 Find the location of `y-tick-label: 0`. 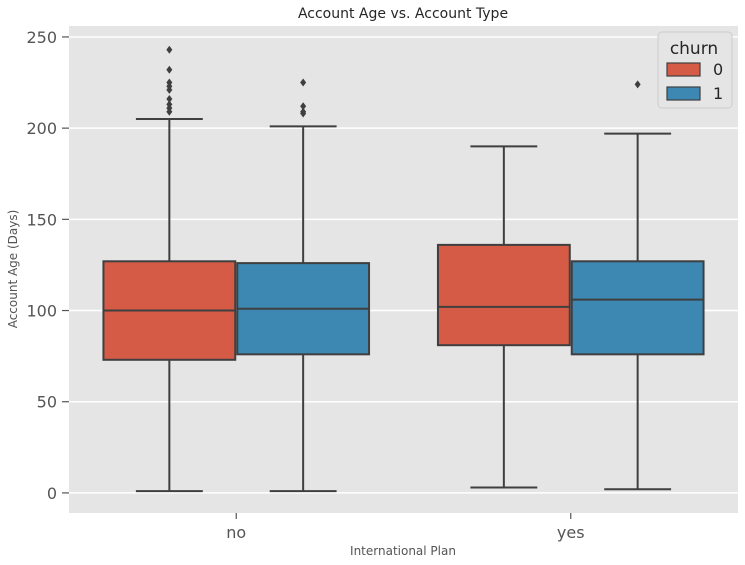

y-tick-label: 0 is located at coordinates (52, 493).